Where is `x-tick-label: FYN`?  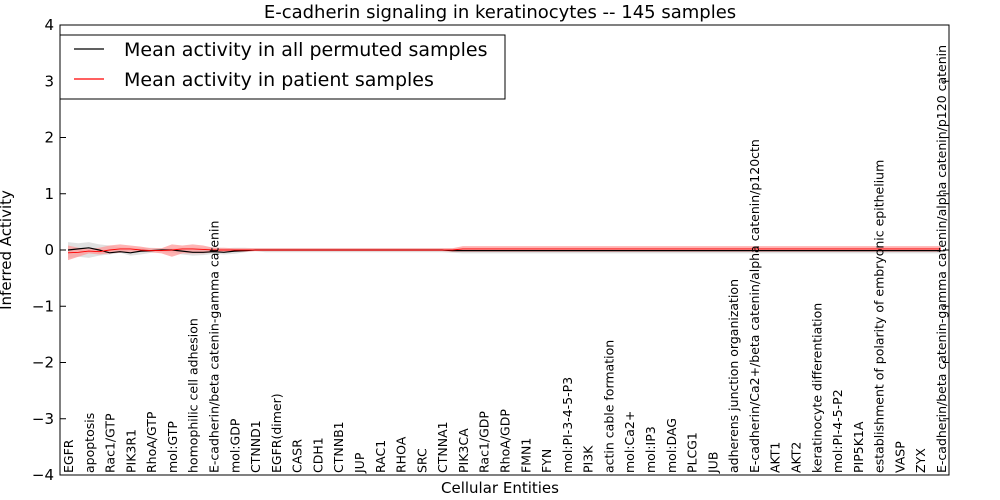 x-tick-label: FYN is located at coordinates (546, 461).